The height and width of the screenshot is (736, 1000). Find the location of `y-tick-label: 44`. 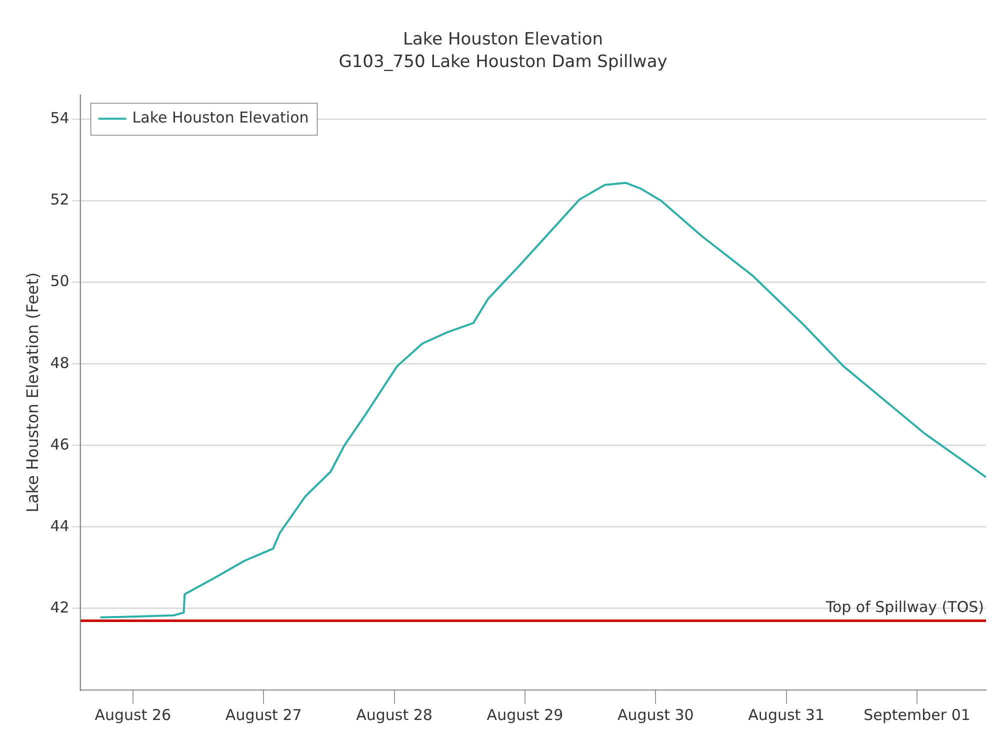

y-tick-label: 44 is located at coordinates (60, 525).